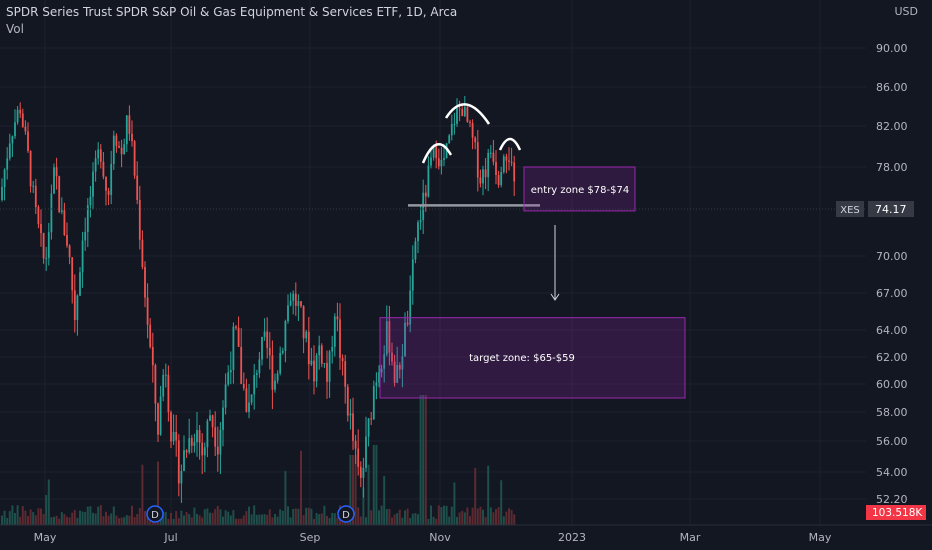 This screenshot has width=932, height=550. What do you see at coordinates (850, 210) in the screenshot?
I see `symbol-label: XES` at bounding box center [850, 210].